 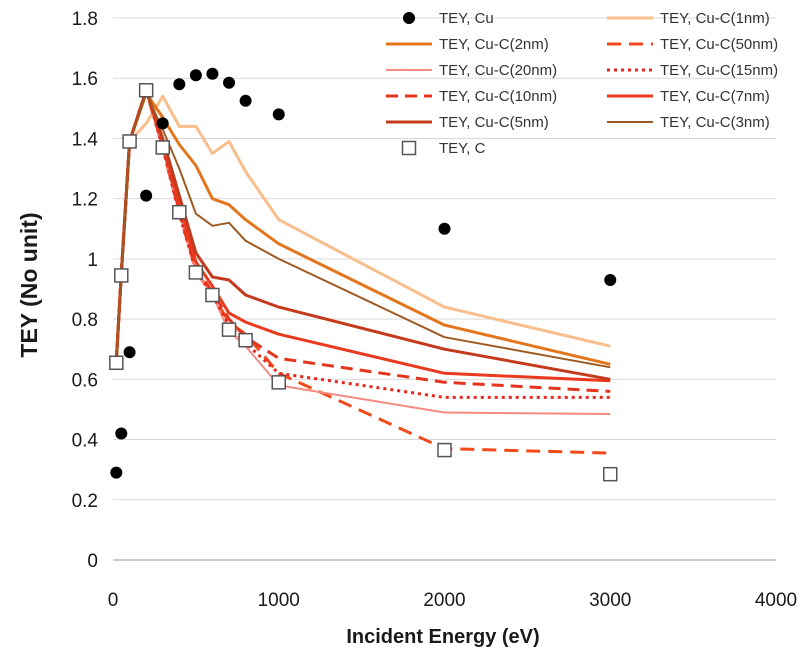 I want to click on legend-label: TEY, Cu-C(50nm), so click(x=719, y=44).